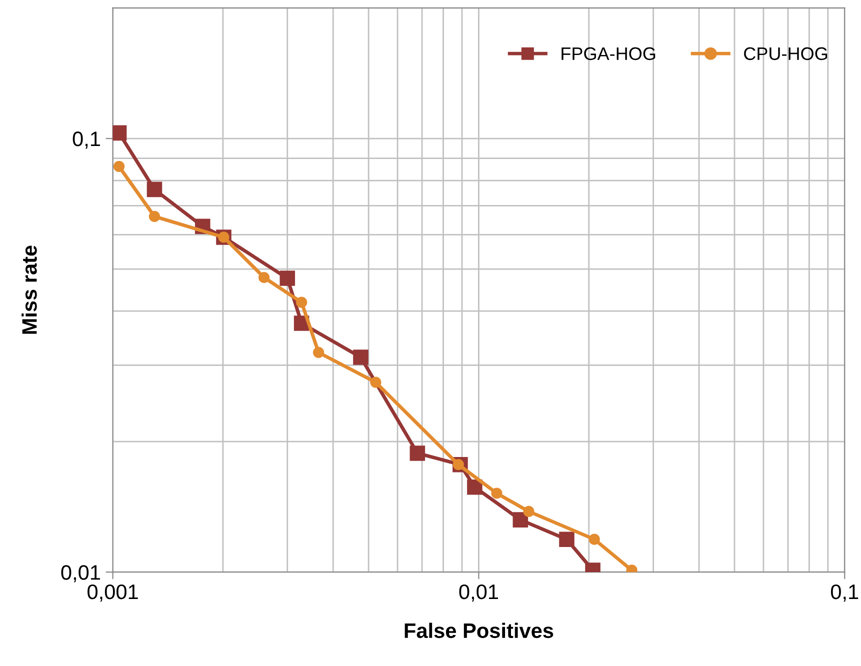  I want to click on legend-label: CPU-HOG, so click(786, 53).